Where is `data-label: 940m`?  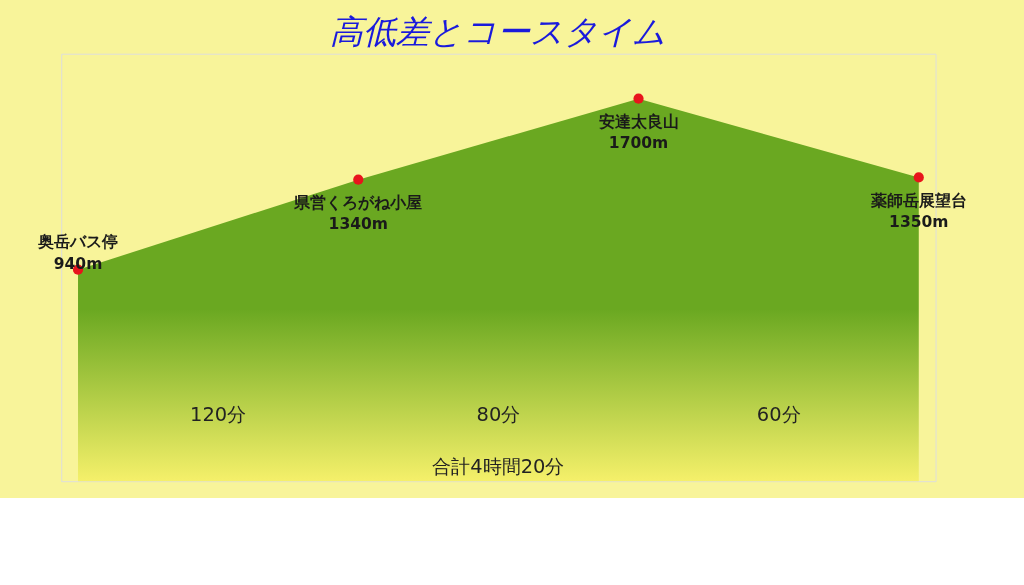
data-label: 940m is located at coordinates (78, 263).